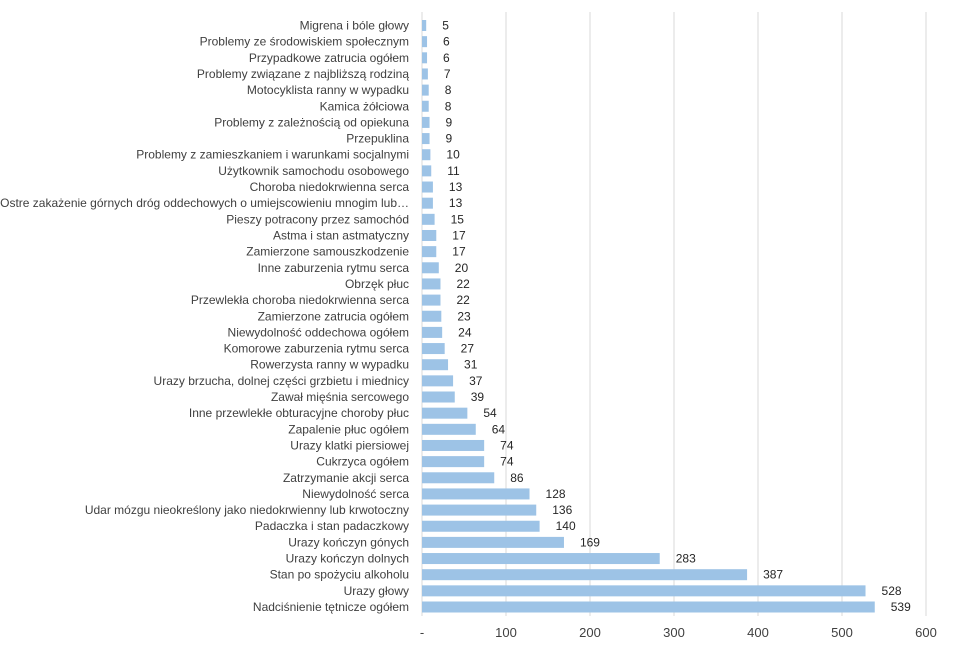 Image resolution: width=960 pixels, height=653 pixels. Describe the element at coordinates (462, 268) in the screenshot. I see `value-label: 20` at that location.